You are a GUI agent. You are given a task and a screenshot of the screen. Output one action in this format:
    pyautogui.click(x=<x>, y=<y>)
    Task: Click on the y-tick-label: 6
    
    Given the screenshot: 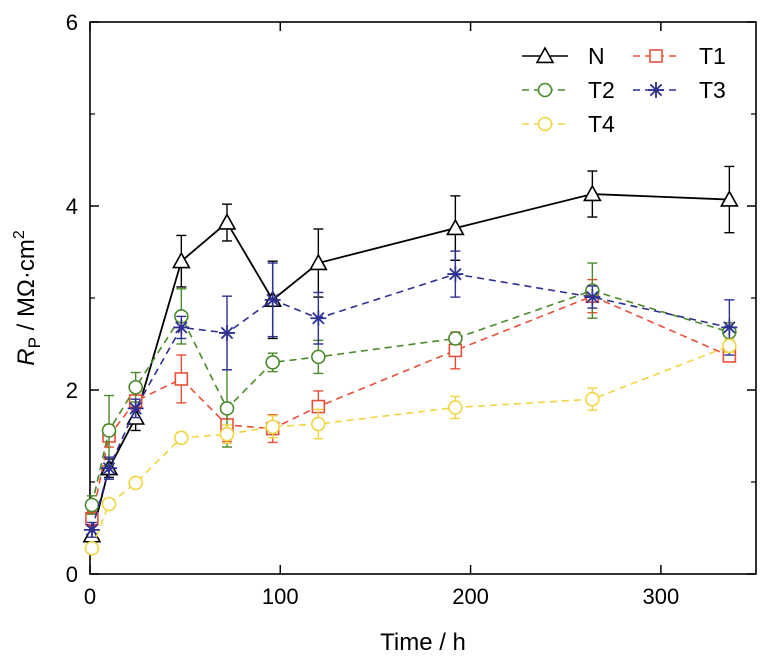 What is the action you would take?
    pyautogui.click(x=72, y=22)
    